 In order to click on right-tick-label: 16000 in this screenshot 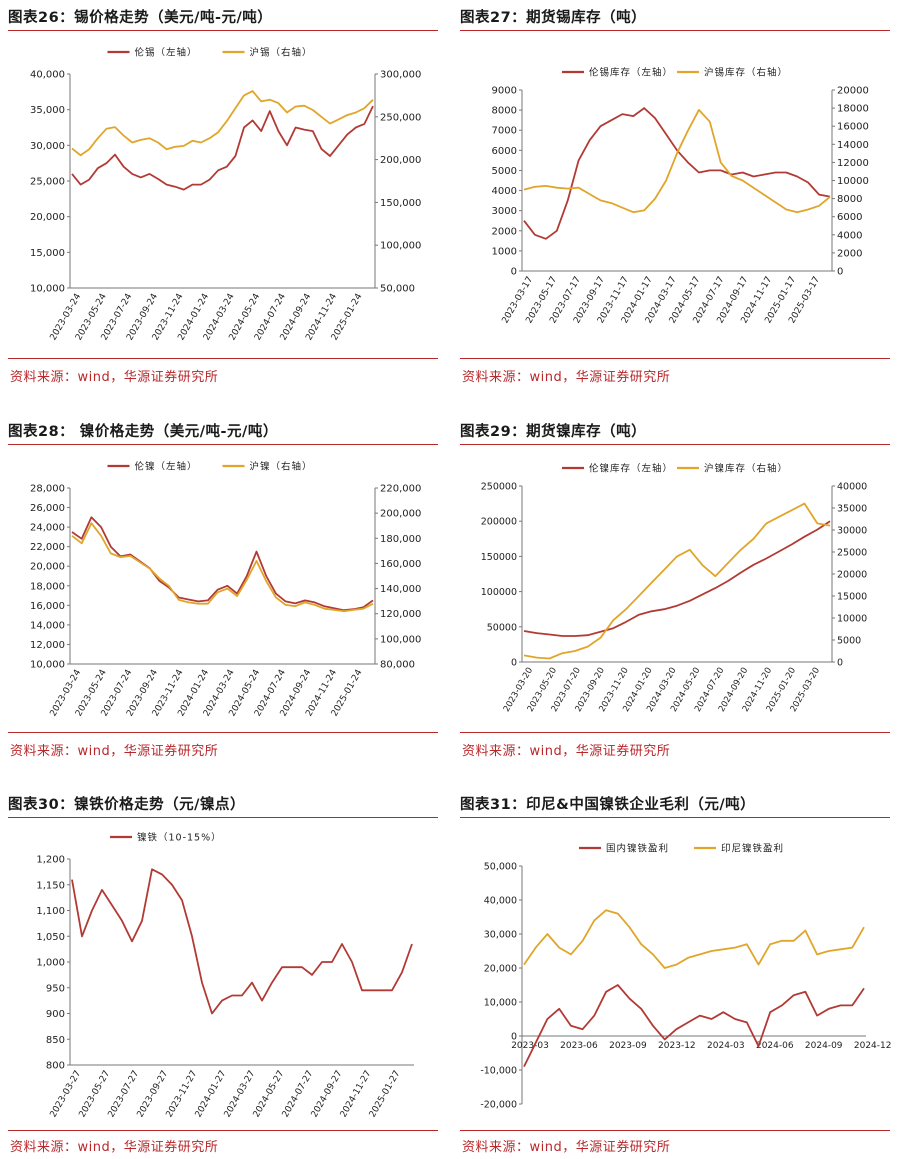, I will do `click(853, 127)`.